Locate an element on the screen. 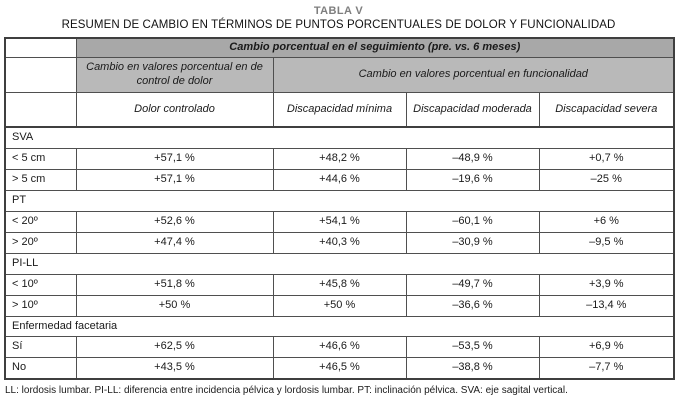 This screenshot has width=677, height=406. value-cell: +62,5 % is located at coordinates (174, 347).